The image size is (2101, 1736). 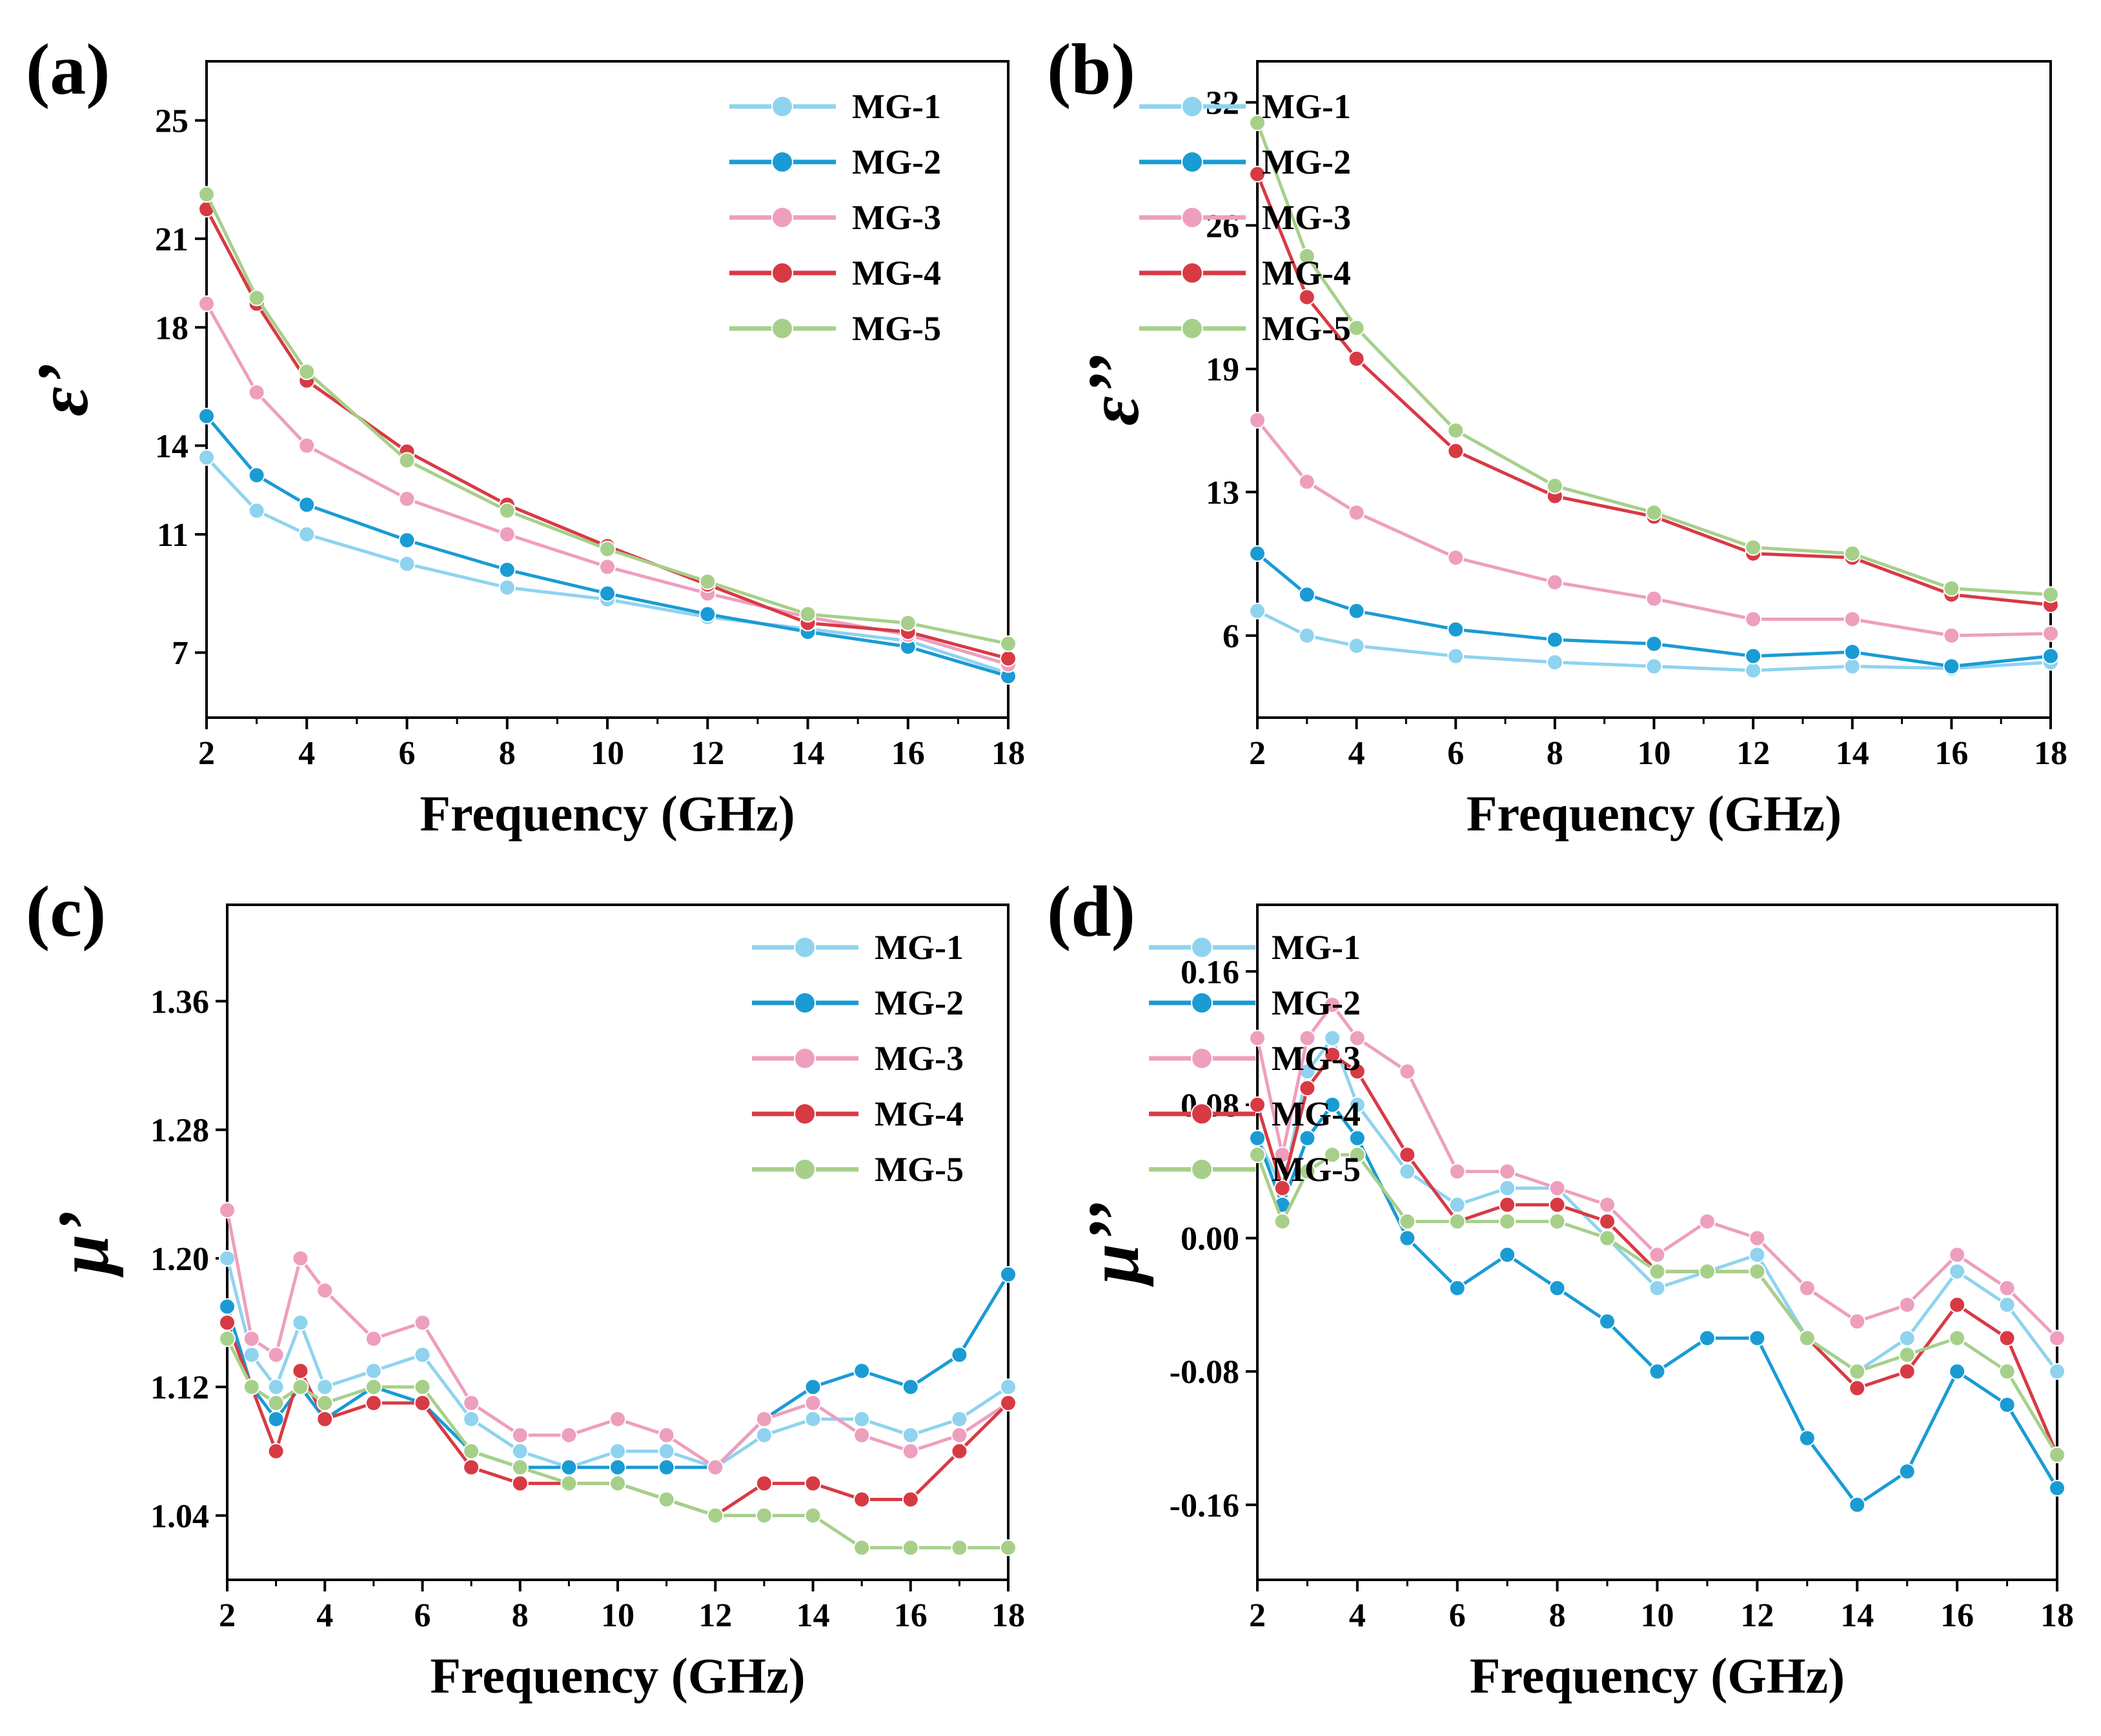 I want to click on x-tick-label: 16, so click(x=1951, y=753).